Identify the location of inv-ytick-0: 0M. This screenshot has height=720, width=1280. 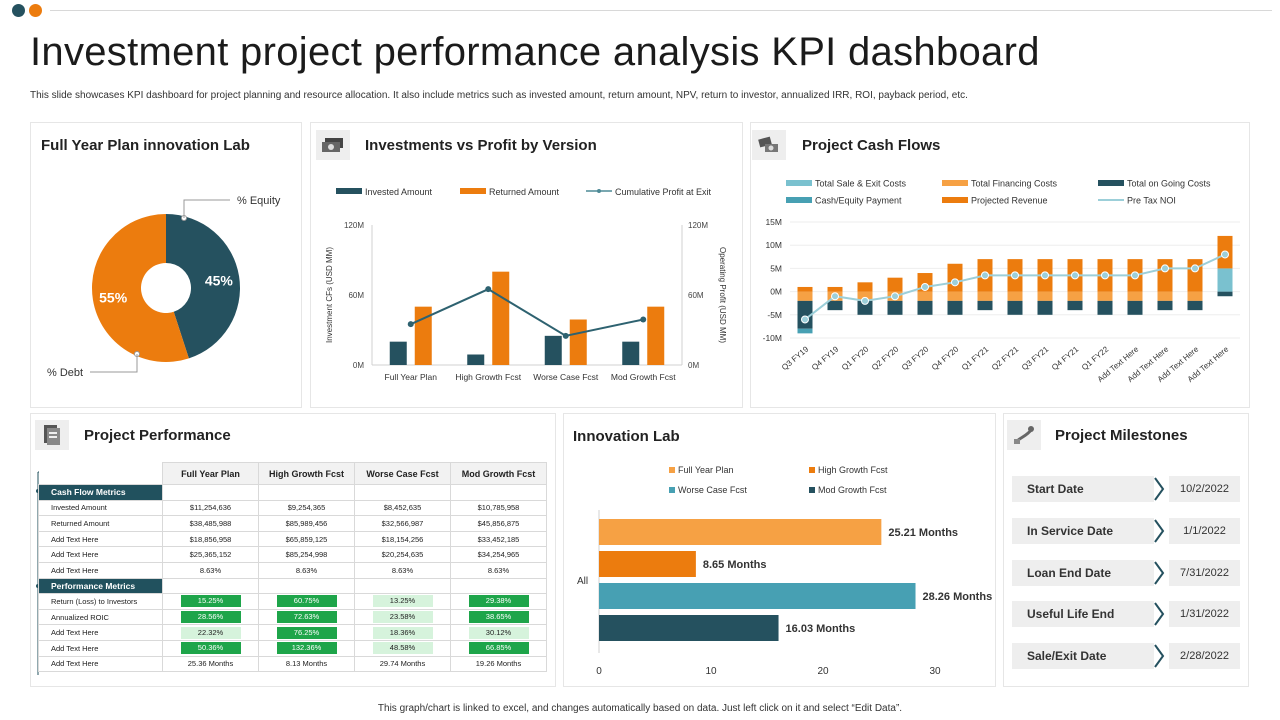
(358, 365).